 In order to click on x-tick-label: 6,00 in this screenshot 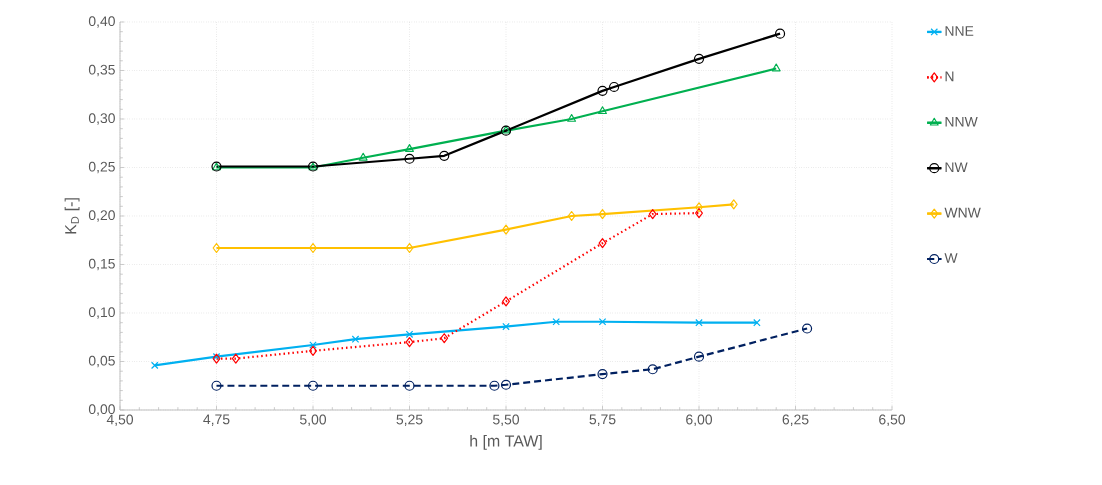, I will do `click(699, 420)`.